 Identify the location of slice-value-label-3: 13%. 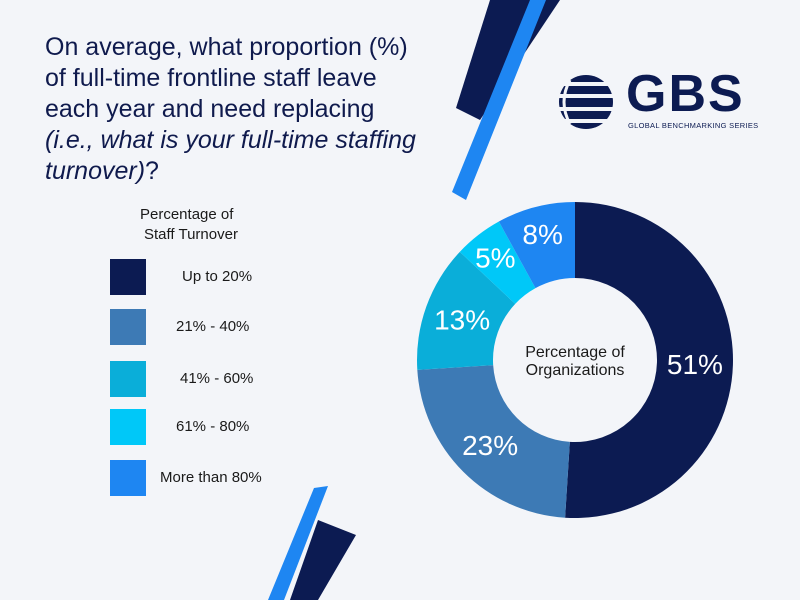
(462, 319).